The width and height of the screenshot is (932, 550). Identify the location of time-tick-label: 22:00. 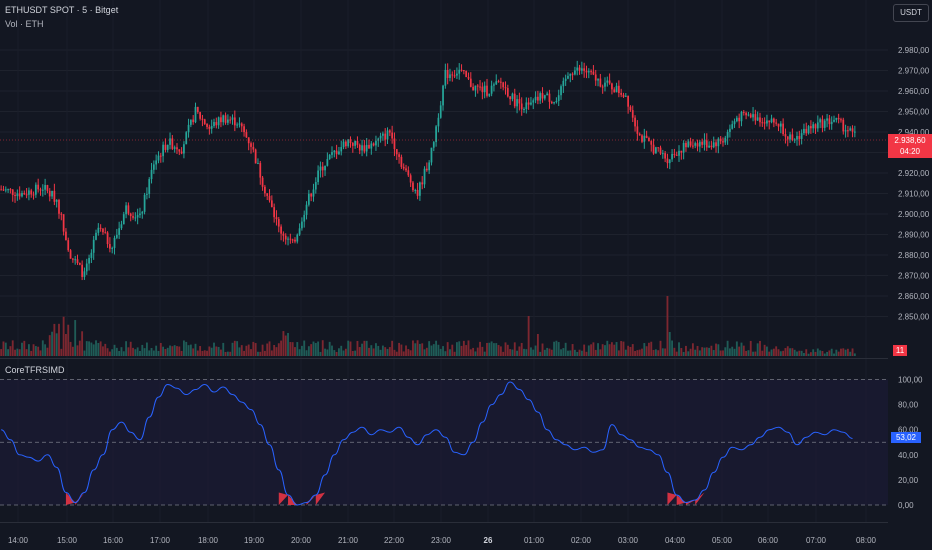
(394, 540).